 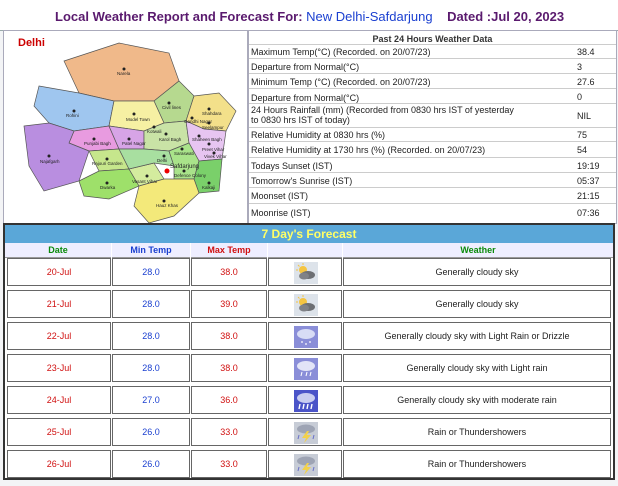 What do you see at coordinates (97, 143) in the screenshot?
I see `svg-text: Punjabi Bagh` at bounding box center [97, 143].